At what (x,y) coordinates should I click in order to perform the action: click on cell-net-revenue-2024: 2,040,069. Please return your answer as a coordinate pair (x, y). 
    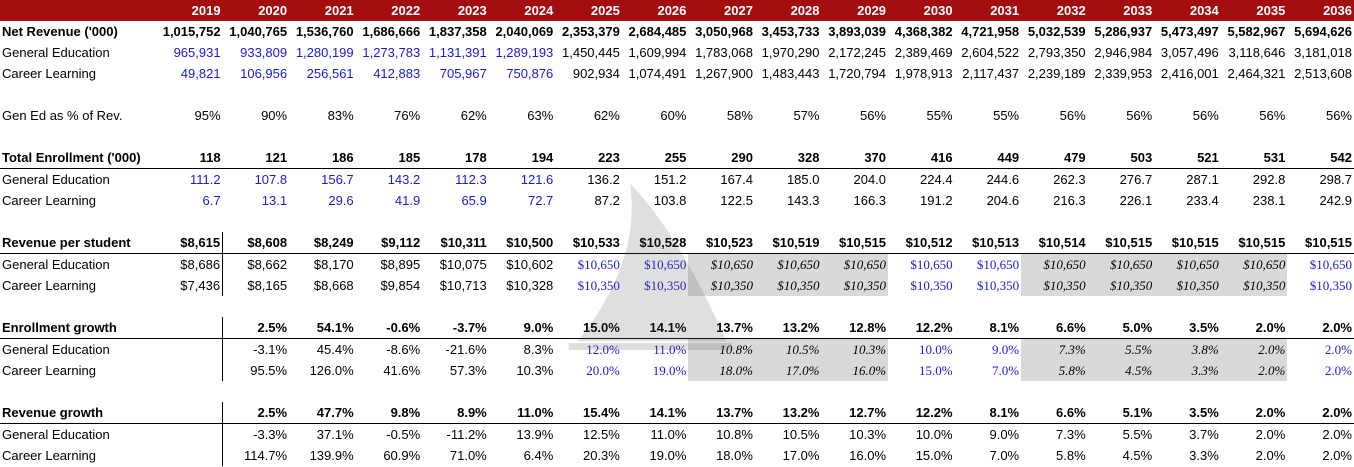
    Looking at the image, I should click on (524, 31).